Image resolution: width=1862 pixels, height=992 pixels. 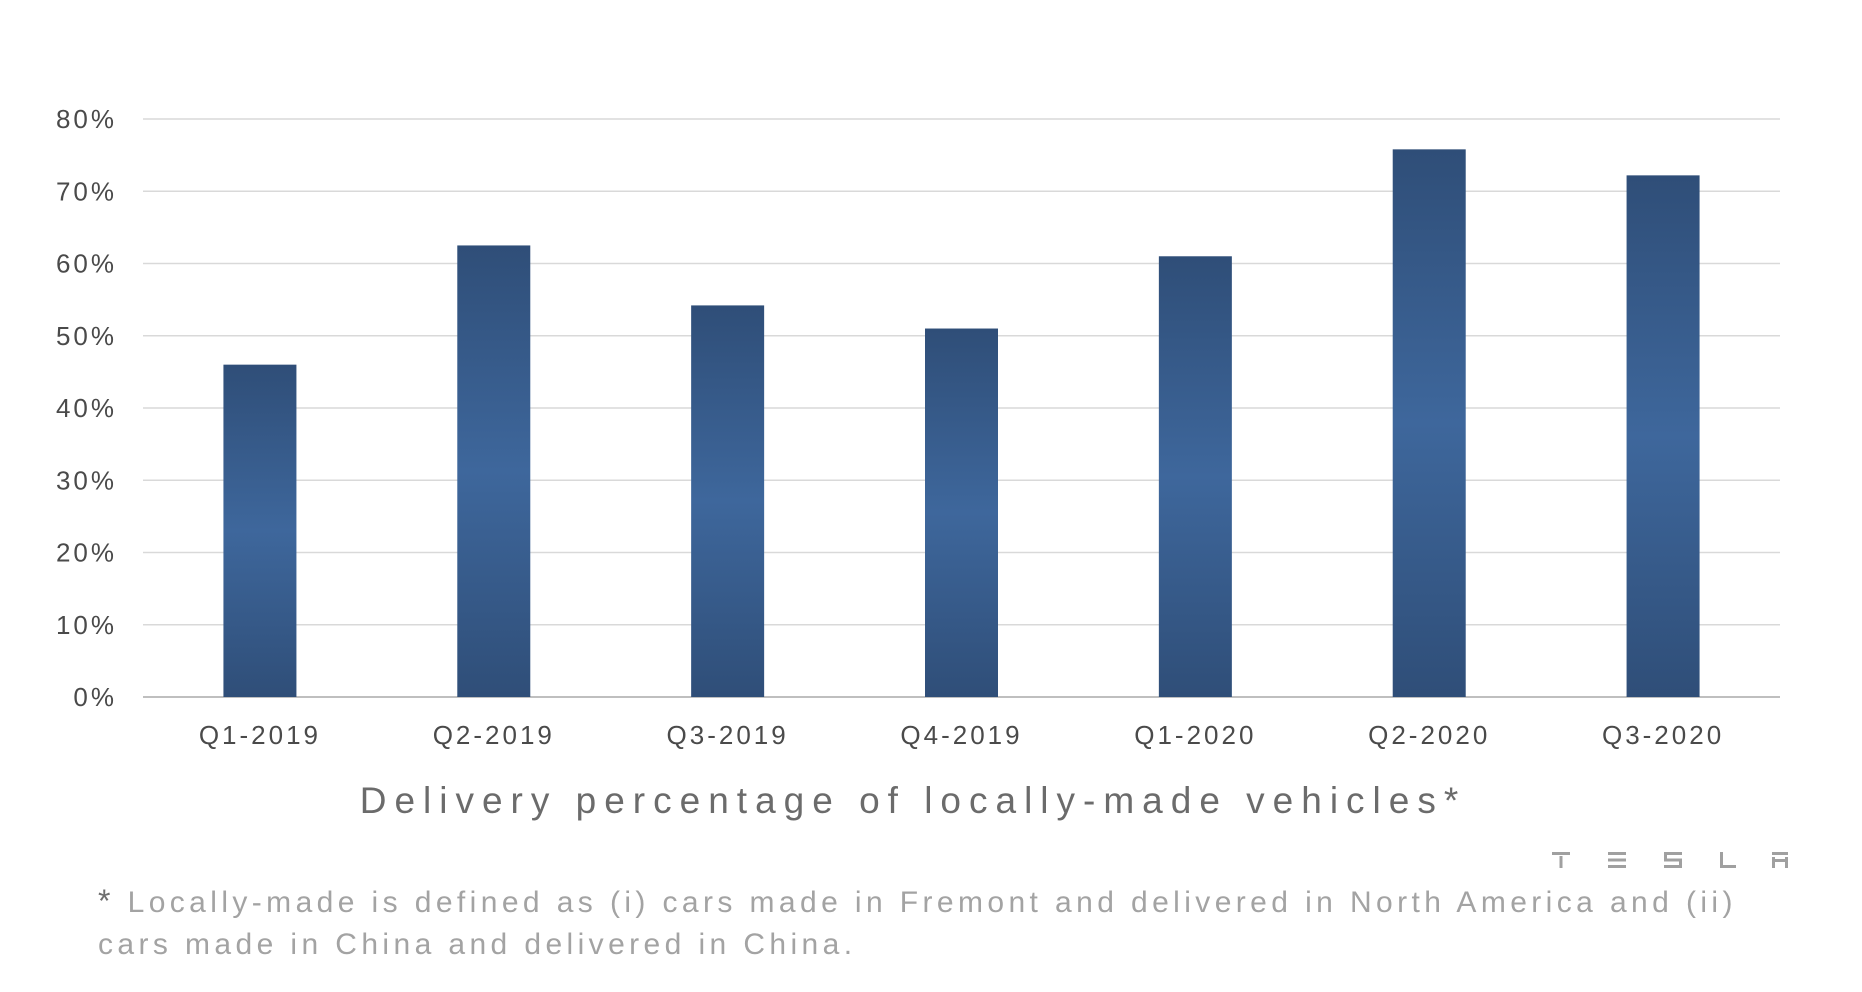 I want to click on bar-q3-2019, so click(x=728, y=501).